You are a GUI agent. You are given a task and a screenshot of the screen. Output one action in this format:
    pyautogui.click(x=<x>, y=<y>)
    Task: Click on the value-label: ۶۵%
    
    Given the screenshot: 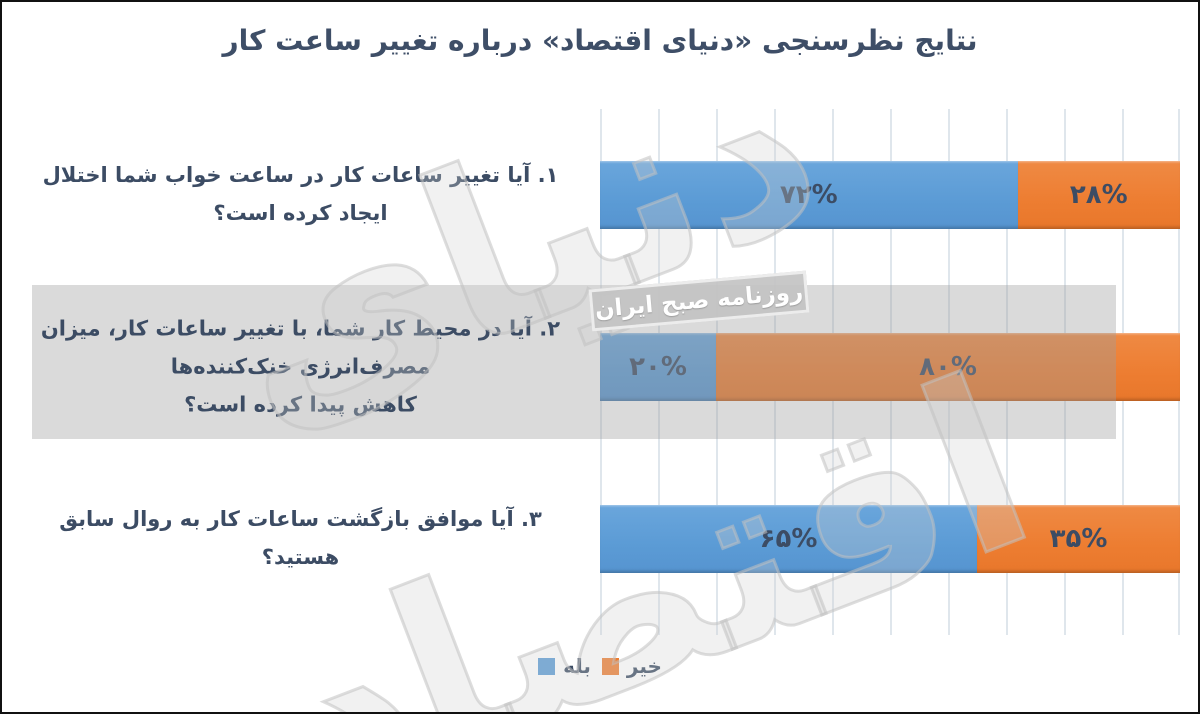 What is the action you would take?
    pyautogui.click(x=788, y=539)
    